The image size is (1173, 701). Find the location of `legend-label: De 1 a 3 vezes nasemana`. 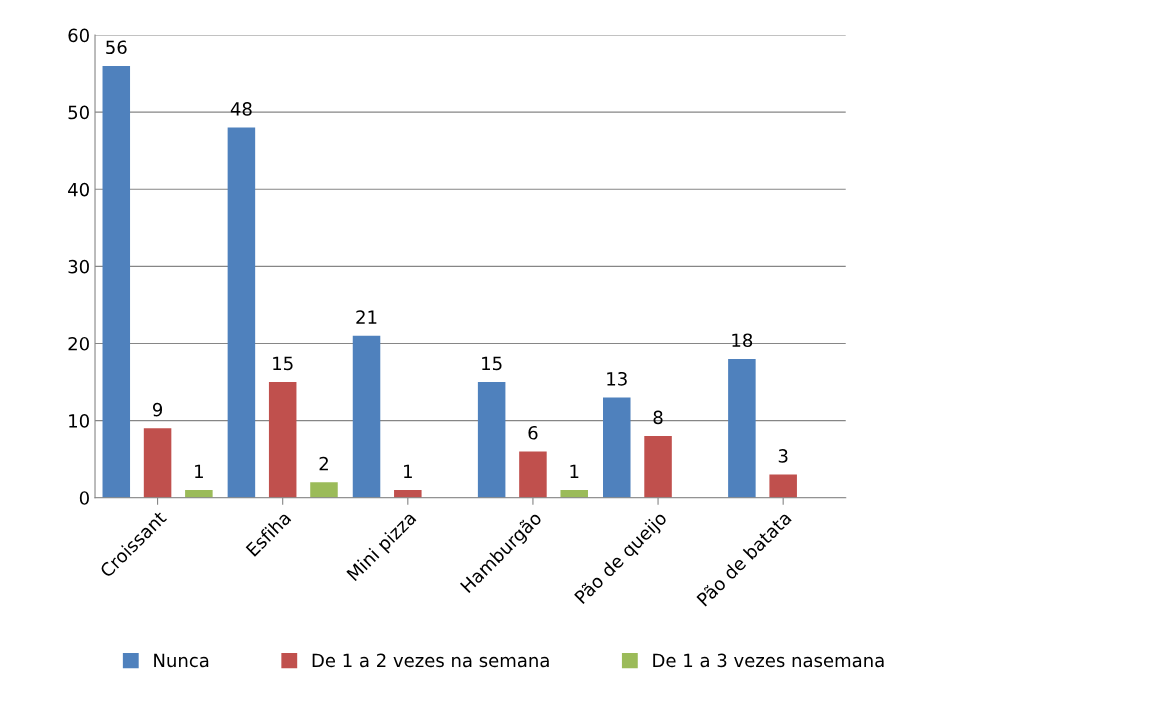

legend-label: De 1 a 3 vezes nasemana is located at coordinates (768, 660).